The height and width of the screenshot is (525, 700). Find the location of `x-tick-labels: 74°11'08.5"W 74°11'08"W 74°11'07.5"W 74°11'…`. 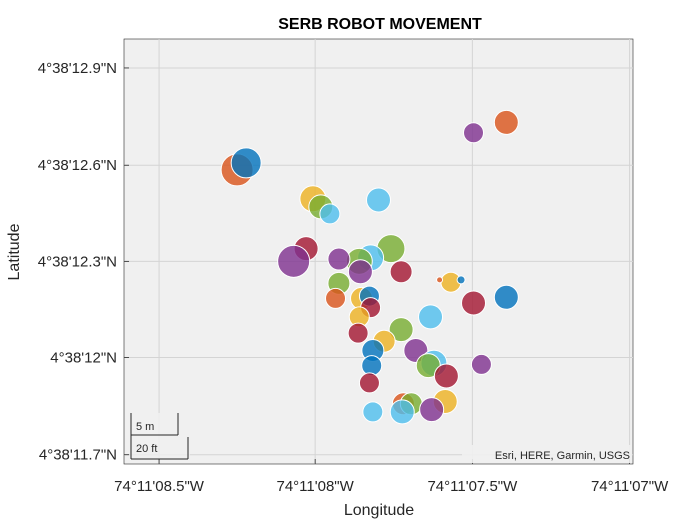

x-tick-labels: 74°11'08.5"W 74°11'08"W 74°11'07.5"W 74°11'… is located at coordinates (391, 486).